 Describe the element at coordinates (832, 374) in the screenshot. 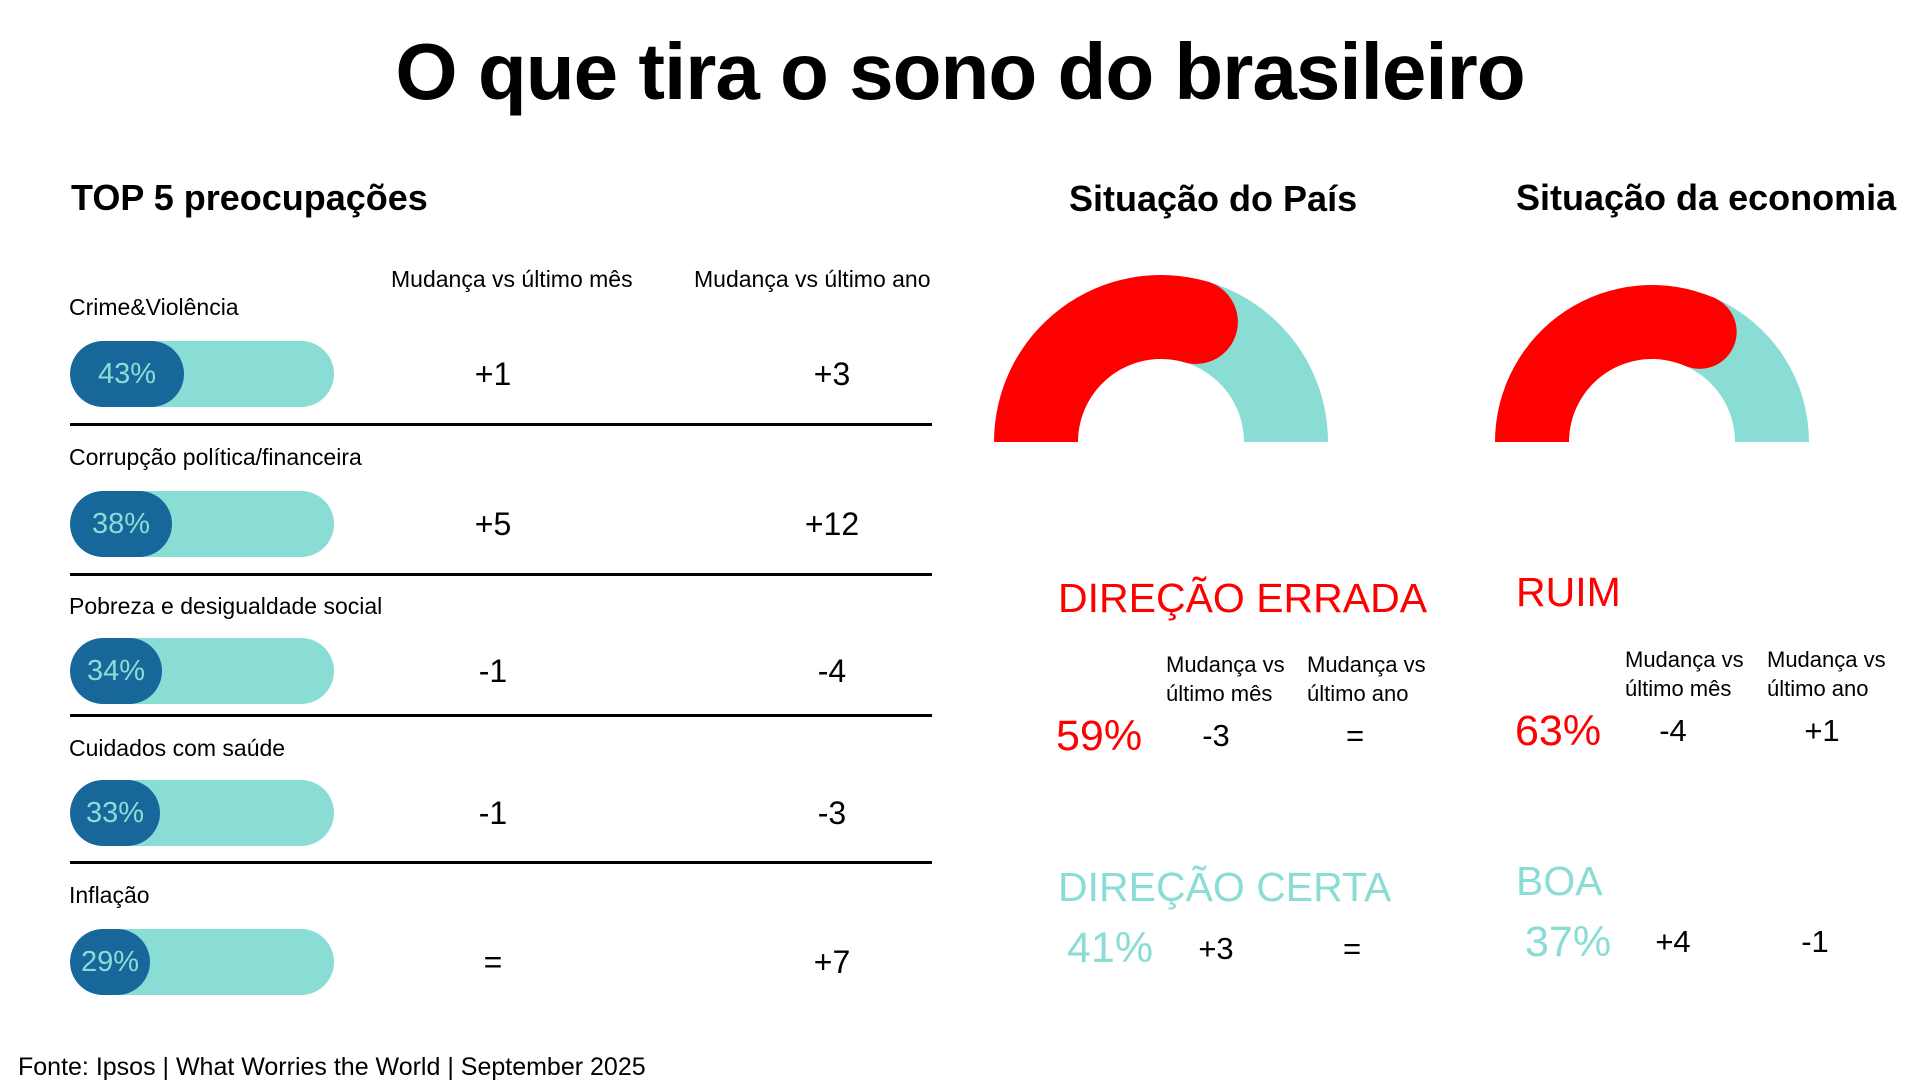

I see `change-year-value: +3` at that location.